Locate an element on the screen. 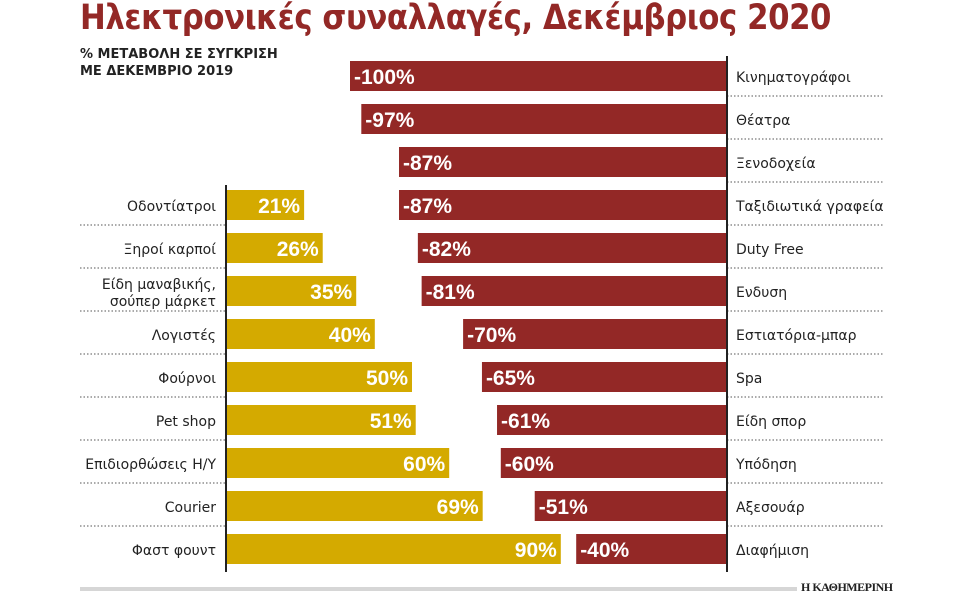  source-logo: Η ΚΑΘΗΜΕΡΙΝΗ is located at coordinates (847, 587).